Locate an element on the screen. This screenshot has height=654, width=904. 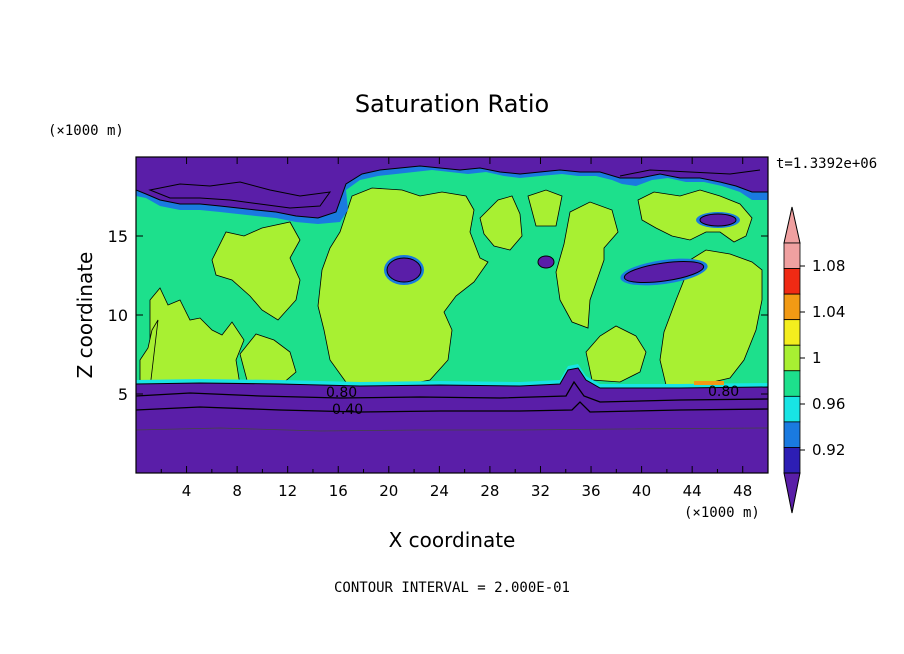
colorbar-label: 1 is located at coordinates (817, 358).